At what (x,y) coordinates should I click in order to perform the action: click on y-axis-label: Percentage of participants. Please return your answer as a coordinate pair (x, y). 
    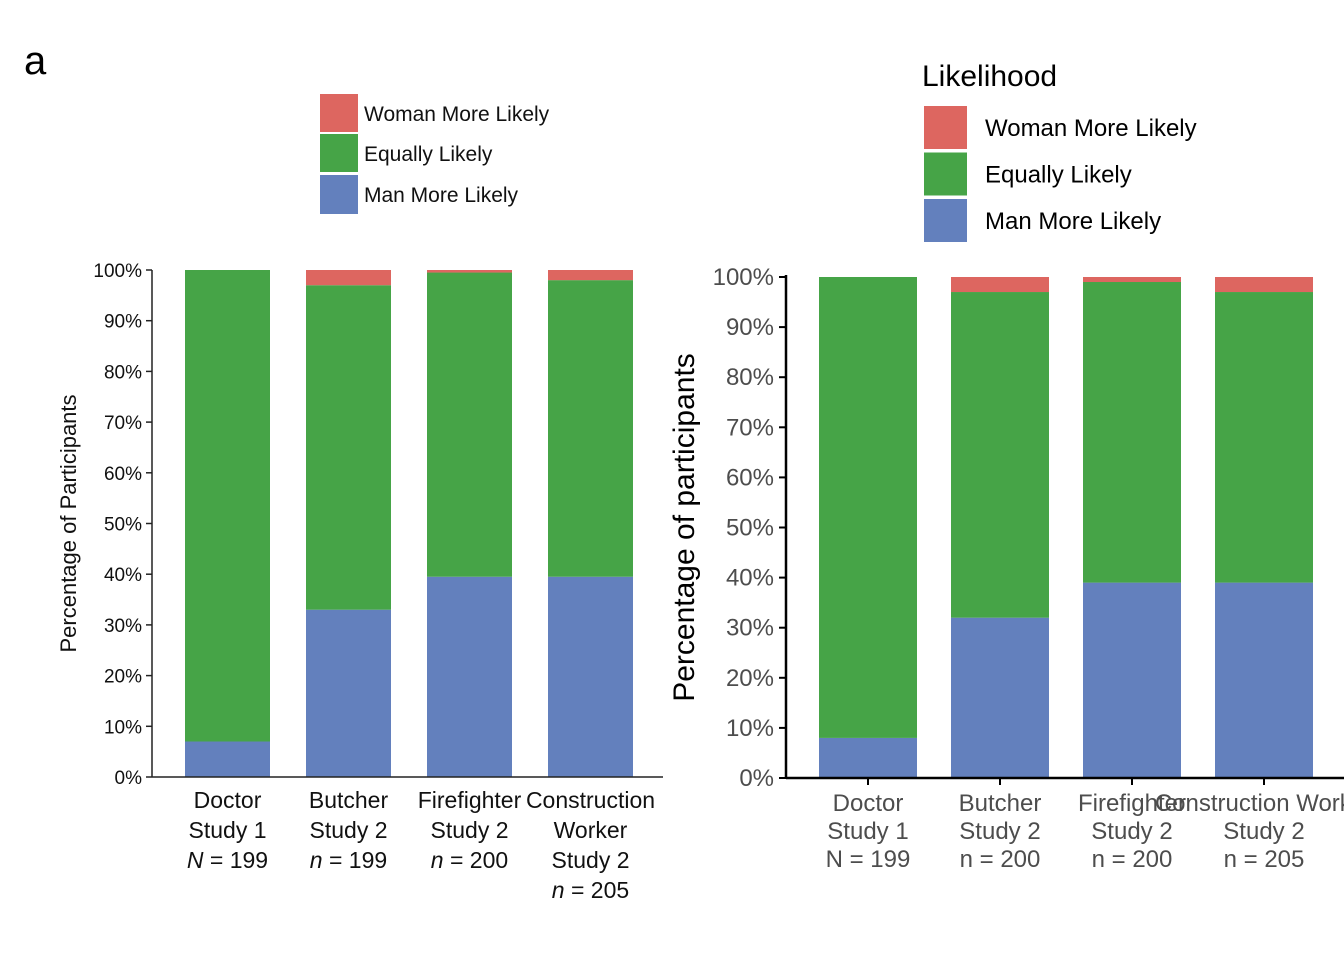
    Looking at the image, I should click on (684, 527).